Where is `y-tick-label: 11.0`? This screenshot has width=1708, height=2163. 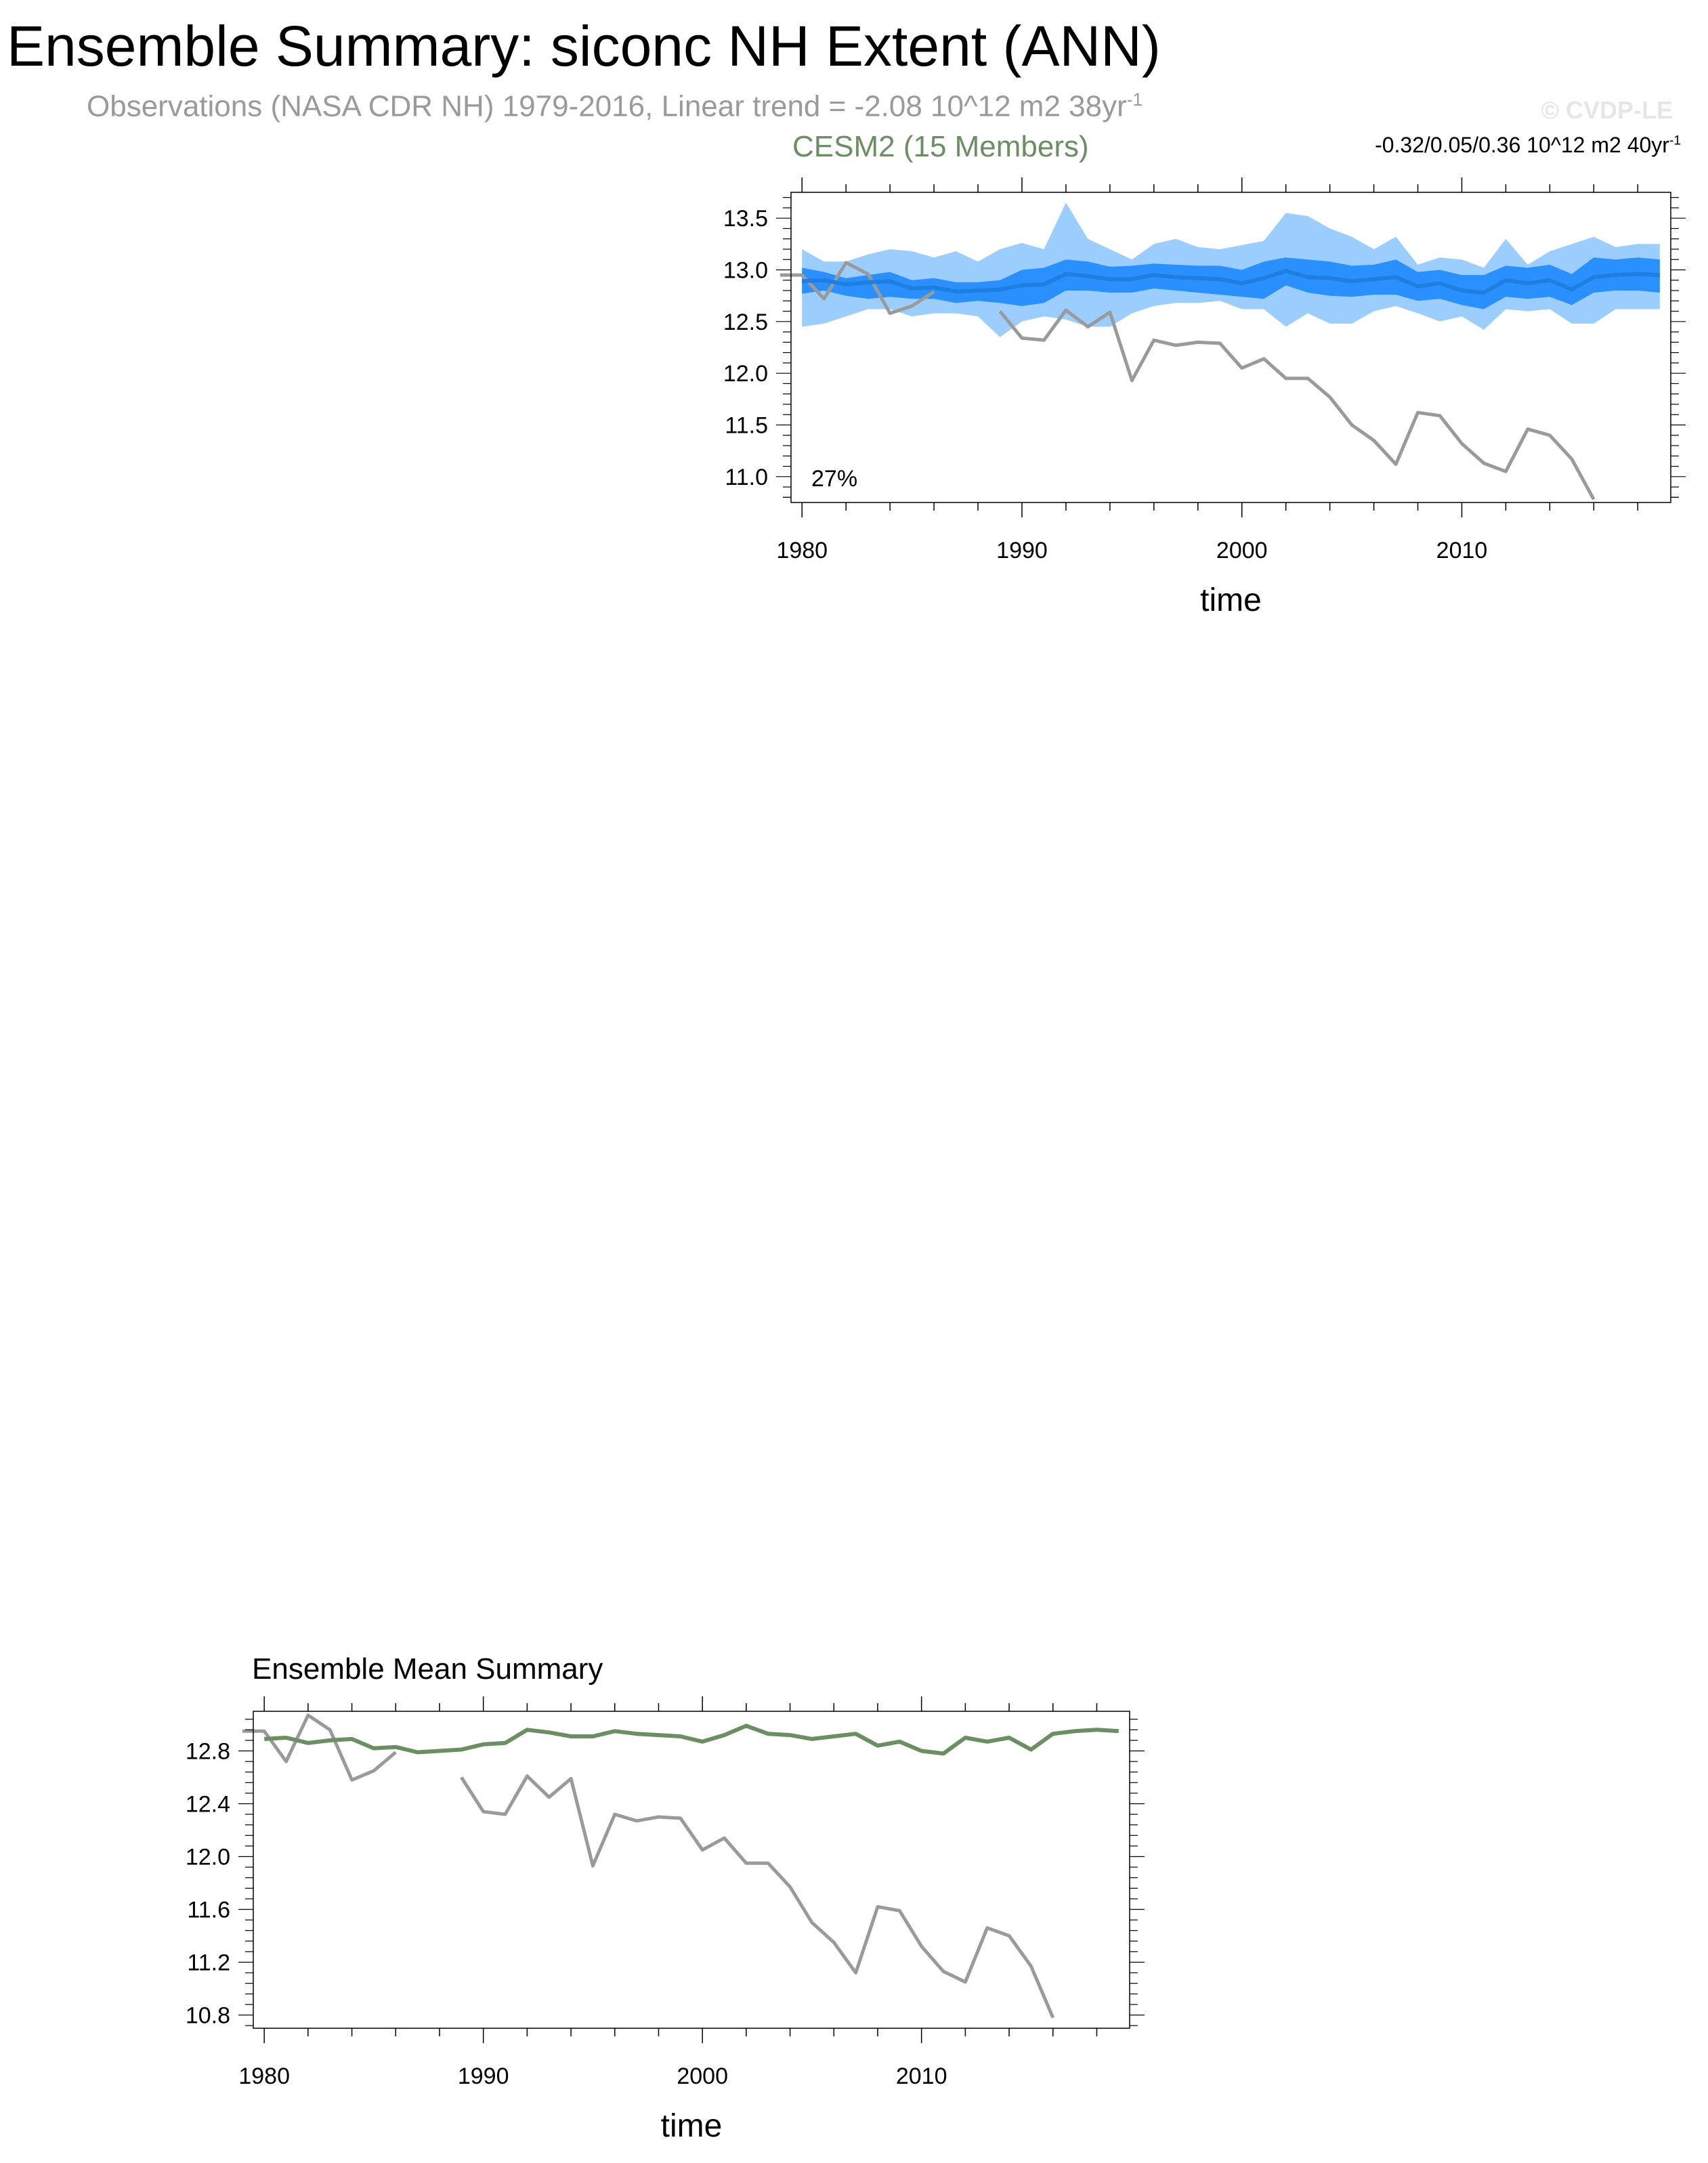 y-tick-label: 11.0 is located at coordinates (746, 477).